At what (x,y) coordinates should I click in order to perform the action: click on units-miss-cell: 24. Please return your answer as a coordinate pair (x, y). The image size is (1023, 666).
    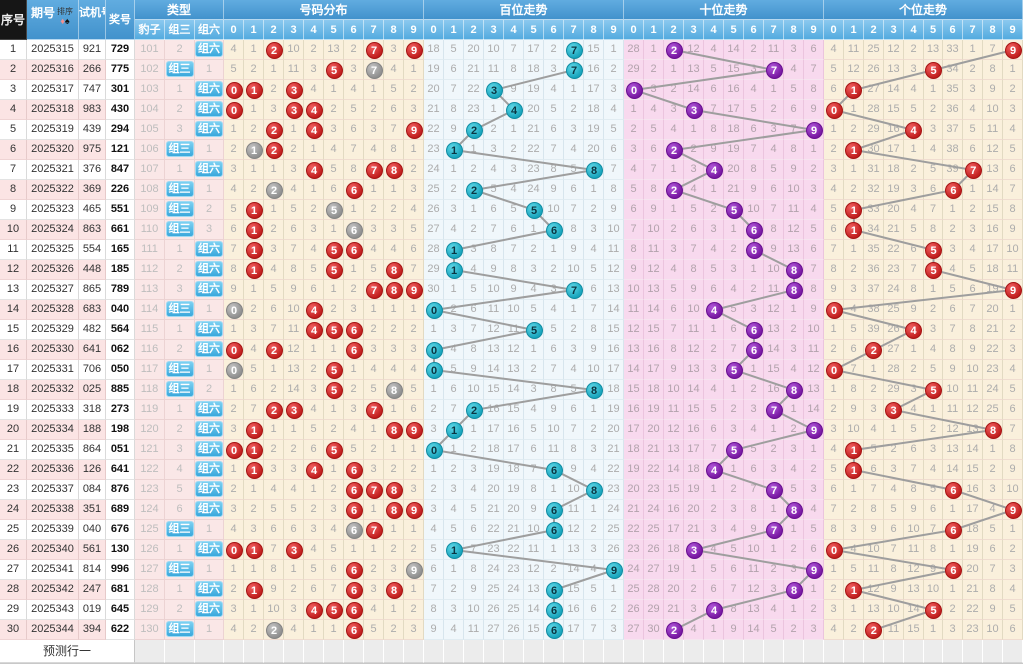
    Looking at the image, I should click on (894, 290).